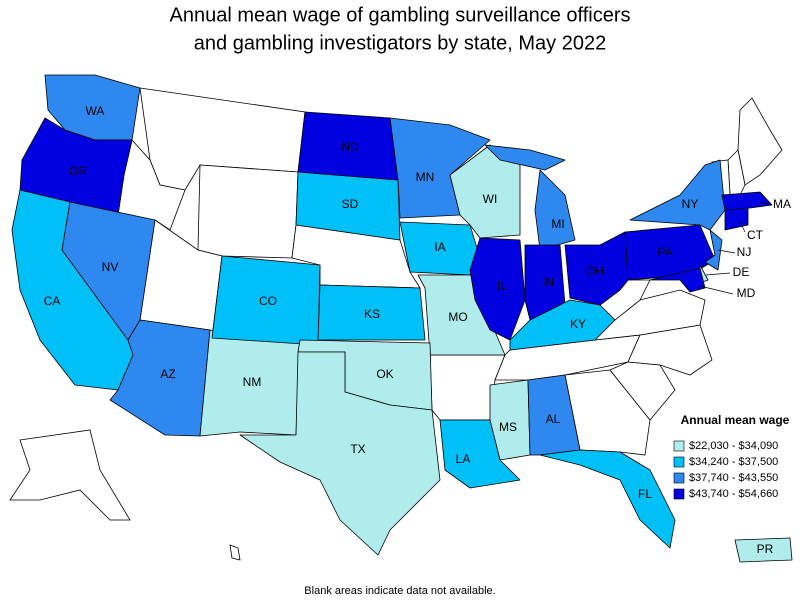 The width and height of the screenshot is (800, 600). Describe the element at coordinates (78, 171) in the screenshot. I see `state-label: OR` at that location.